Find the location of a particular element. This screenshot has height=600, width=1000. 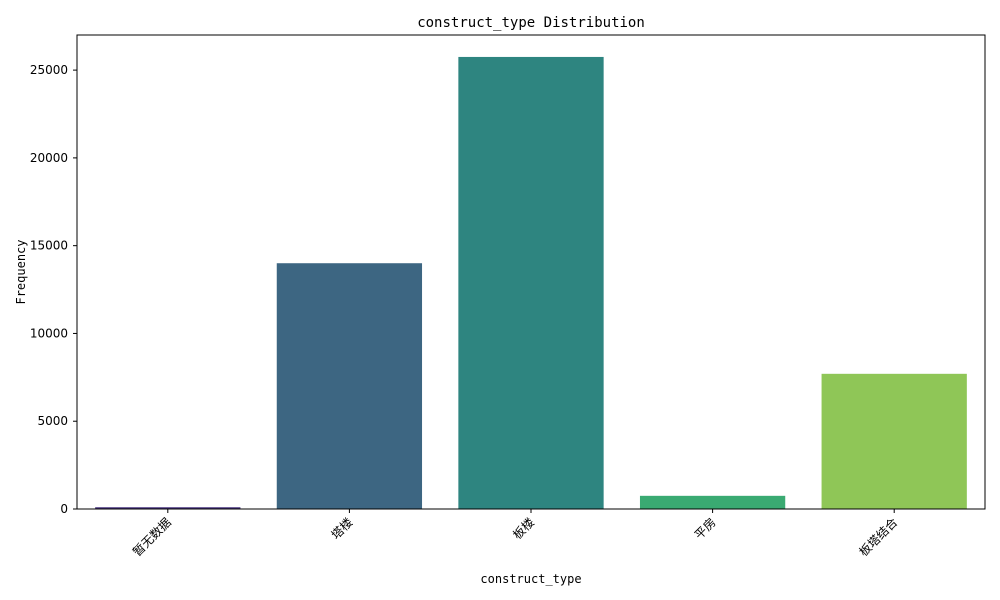

y-tick-label: 10000 is located at coordinates (49, 333).